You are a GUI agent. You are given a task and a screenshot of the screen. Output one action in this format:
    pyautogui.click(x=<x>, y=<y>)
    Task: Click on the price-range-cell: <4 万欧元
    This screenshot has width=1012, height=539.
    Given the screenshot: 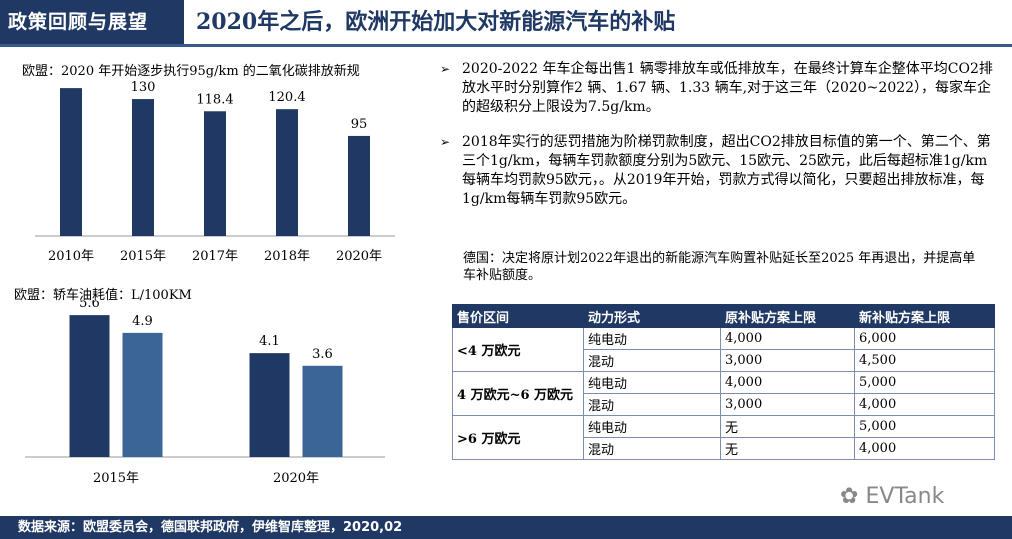 What is the action you would take?
    pyautogui.click(x=518, y=349)
    